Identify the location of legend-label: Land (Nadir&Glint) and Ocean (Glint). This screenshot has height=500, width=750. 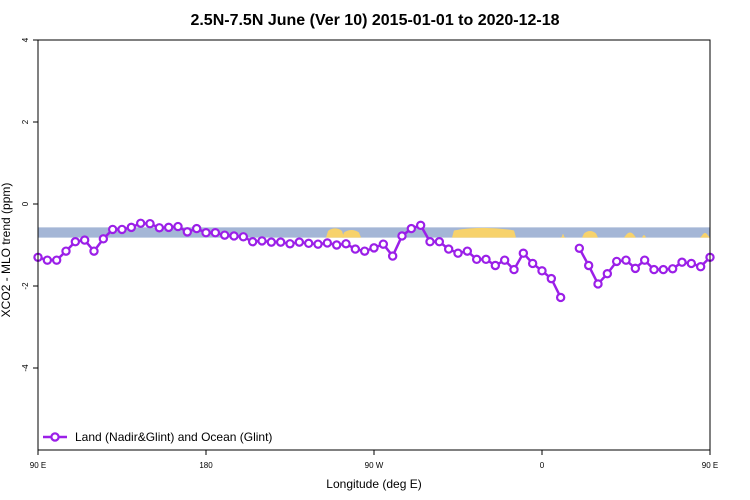
(173, 437).